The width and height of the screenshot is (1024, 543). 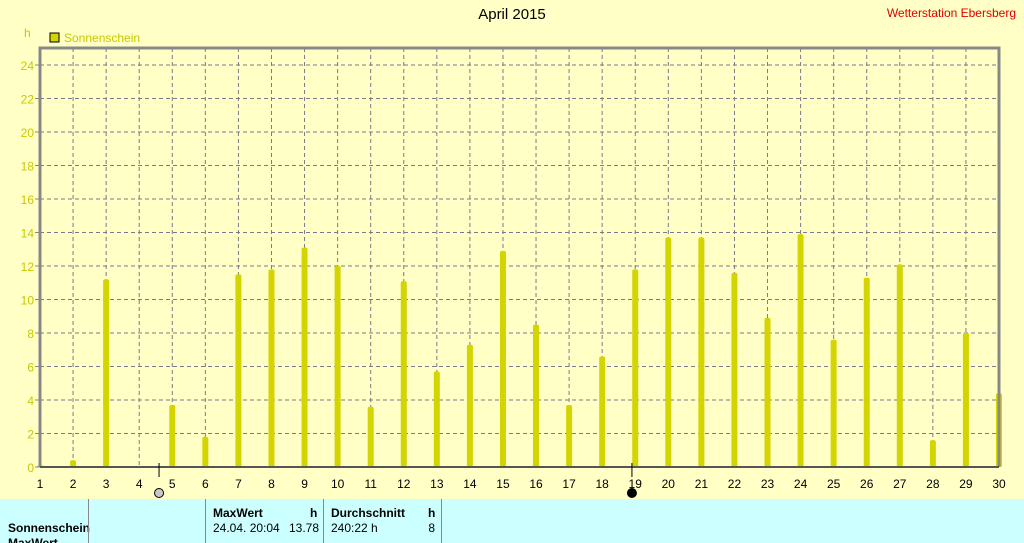 What do you see at coordinates (304, 484) in the screenshot?
I see `x-tick-label: 9` at bounding box center [304, 484].